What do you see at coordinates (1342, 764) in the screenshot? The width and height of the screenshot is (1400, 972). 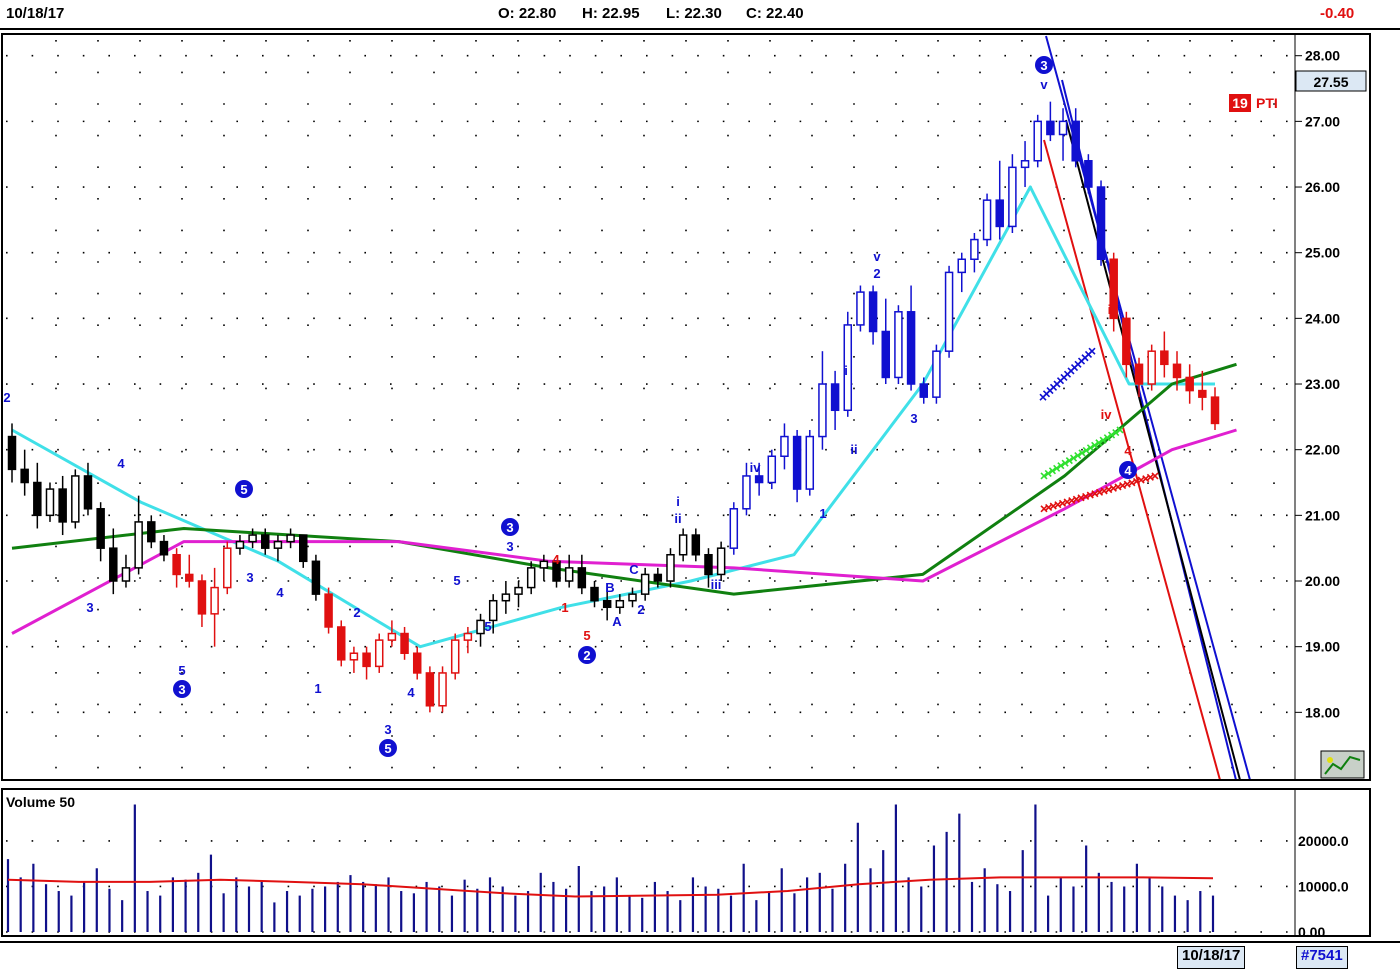 I see `chart-tool-icon` at bounding box center [1342, 764].